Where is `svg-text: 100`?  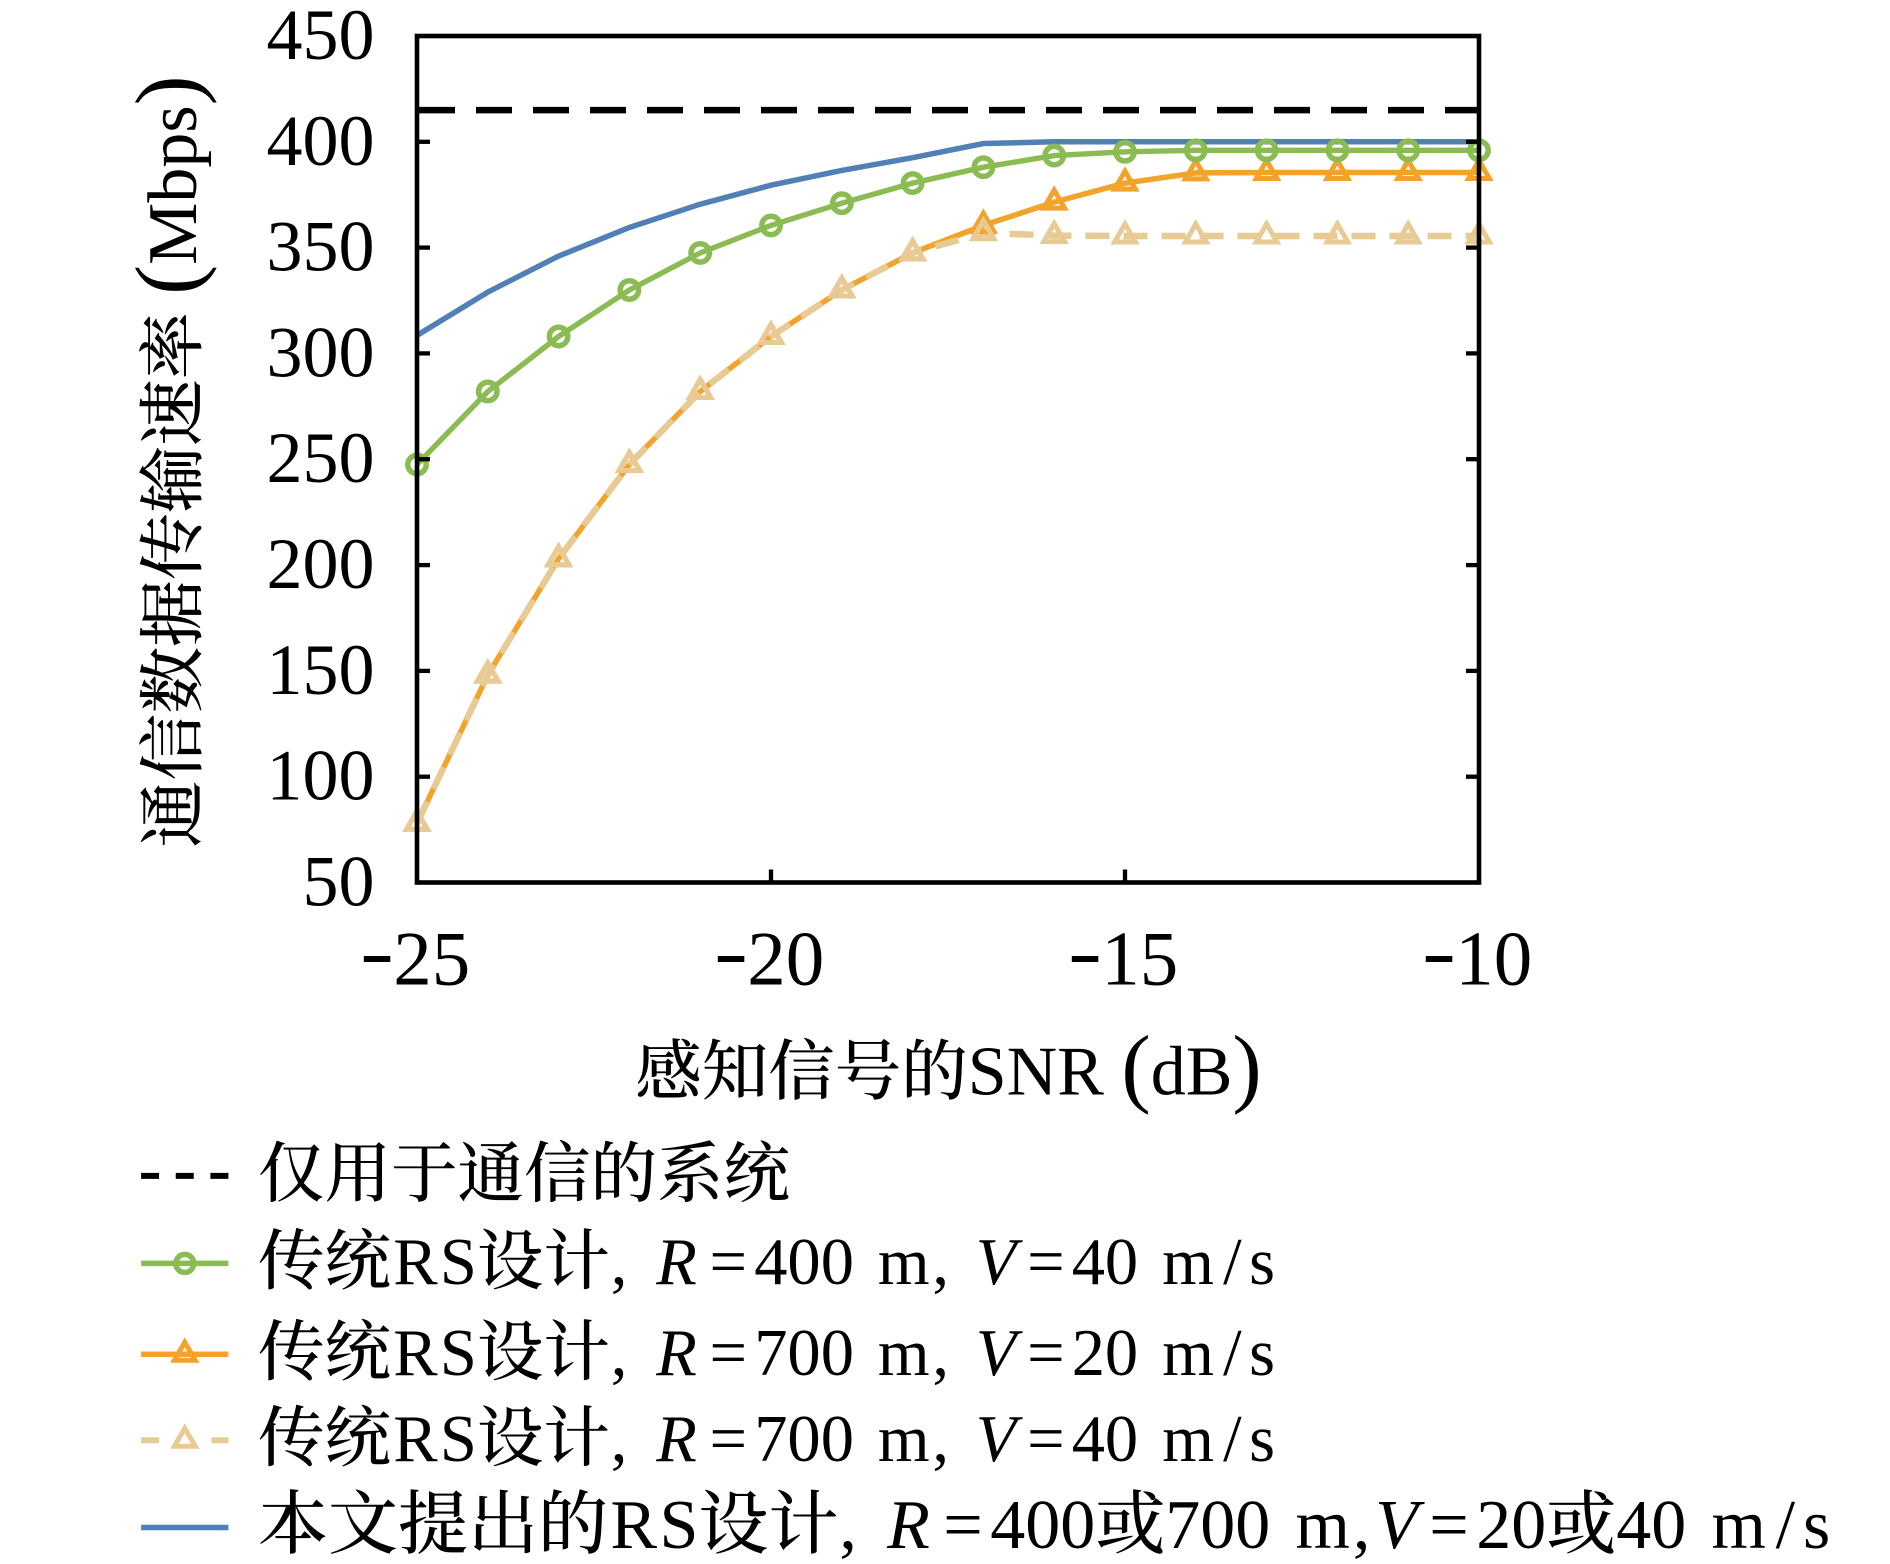 svg-text: 100 is located at coordinates (321, 776).